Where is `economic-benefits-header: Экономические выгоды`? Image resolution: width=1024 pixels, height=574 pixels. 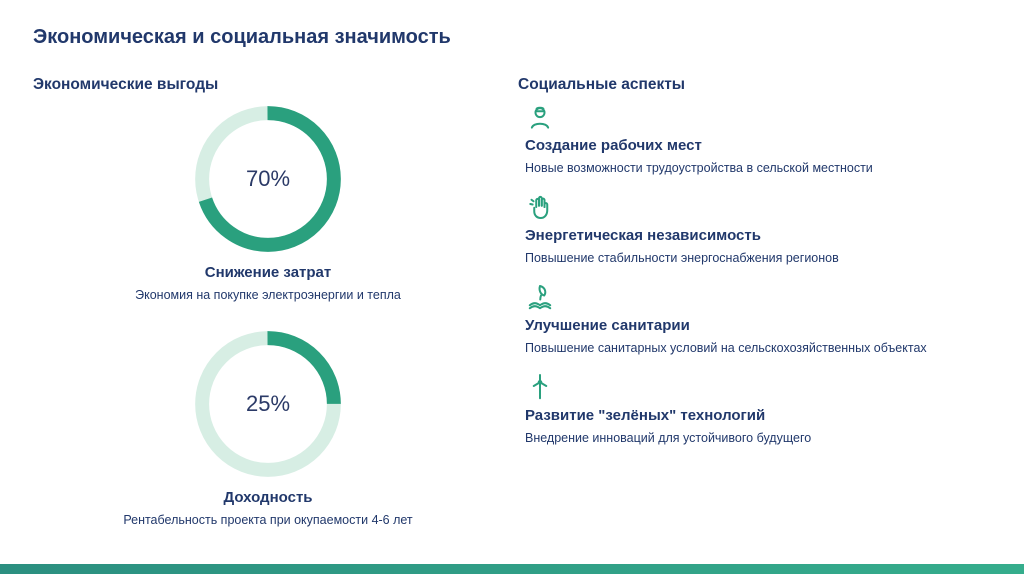
economic-benefits-header: Экономические выгоды is located at coordinates (126, 84).